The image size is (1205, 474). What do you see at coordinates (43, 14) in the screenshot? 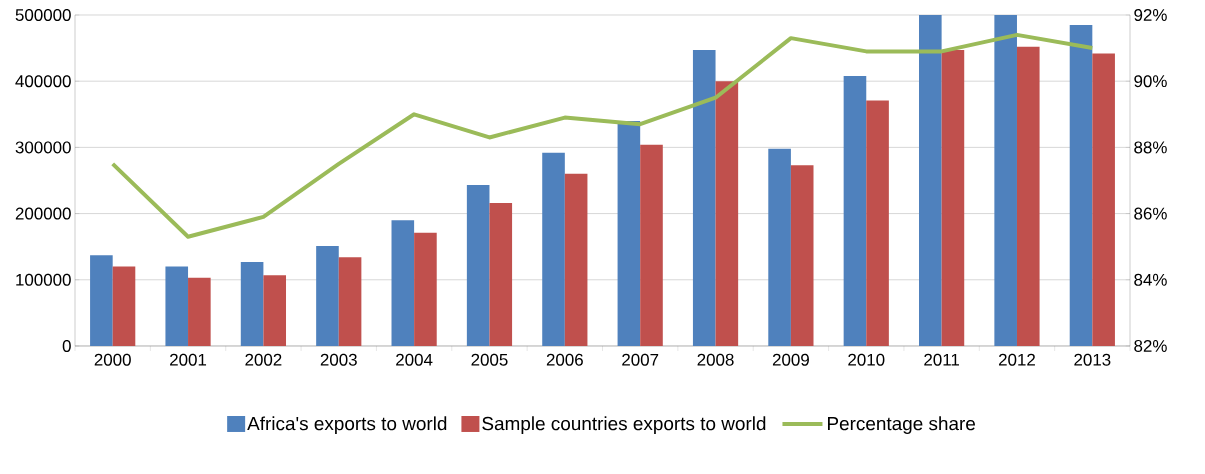
I see `y-tick-label: 500000` at bounding box center [43, 14].